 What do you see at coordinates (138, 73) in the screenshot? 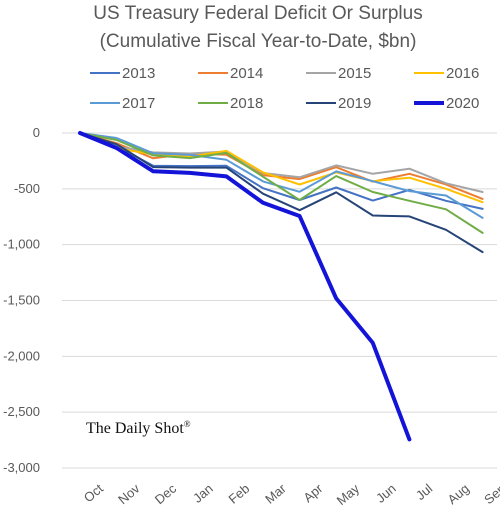
I see `legend-label-2013: 2013` at bounding box center [138, 73].